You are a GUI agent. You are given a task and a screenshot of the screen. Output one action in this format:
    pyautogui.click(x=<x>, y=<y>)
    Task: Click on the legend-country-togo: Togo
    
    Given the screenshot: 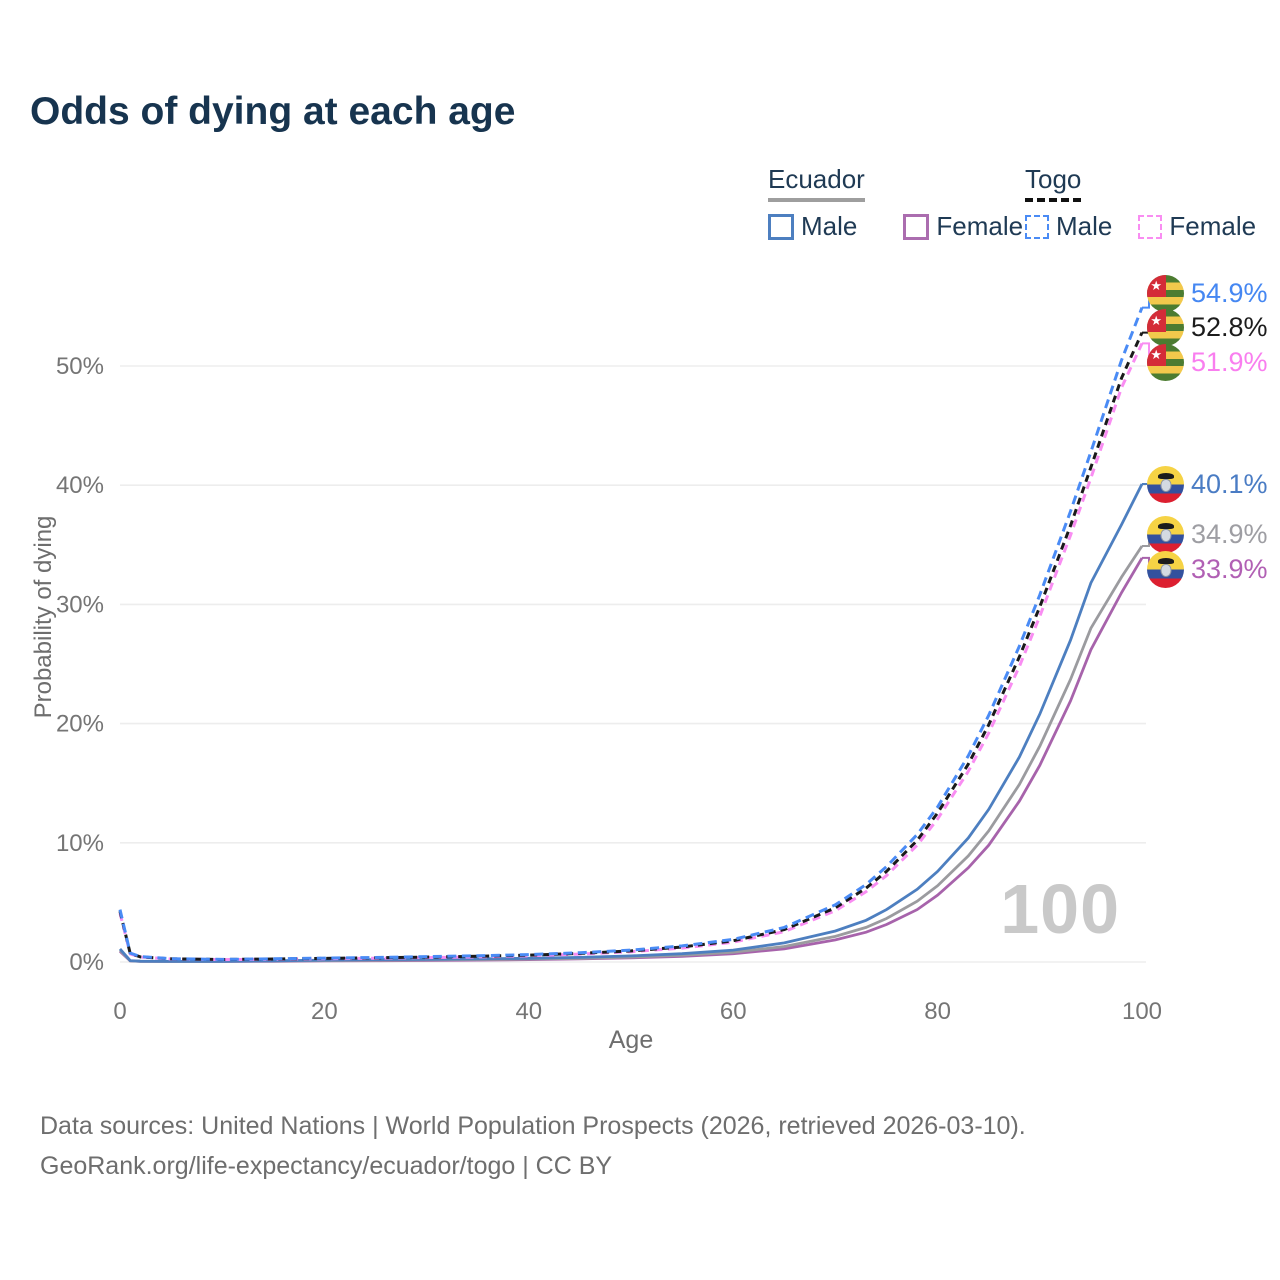 What is the action you would take?
    pyautogui.click(x=1053, y=183)
    